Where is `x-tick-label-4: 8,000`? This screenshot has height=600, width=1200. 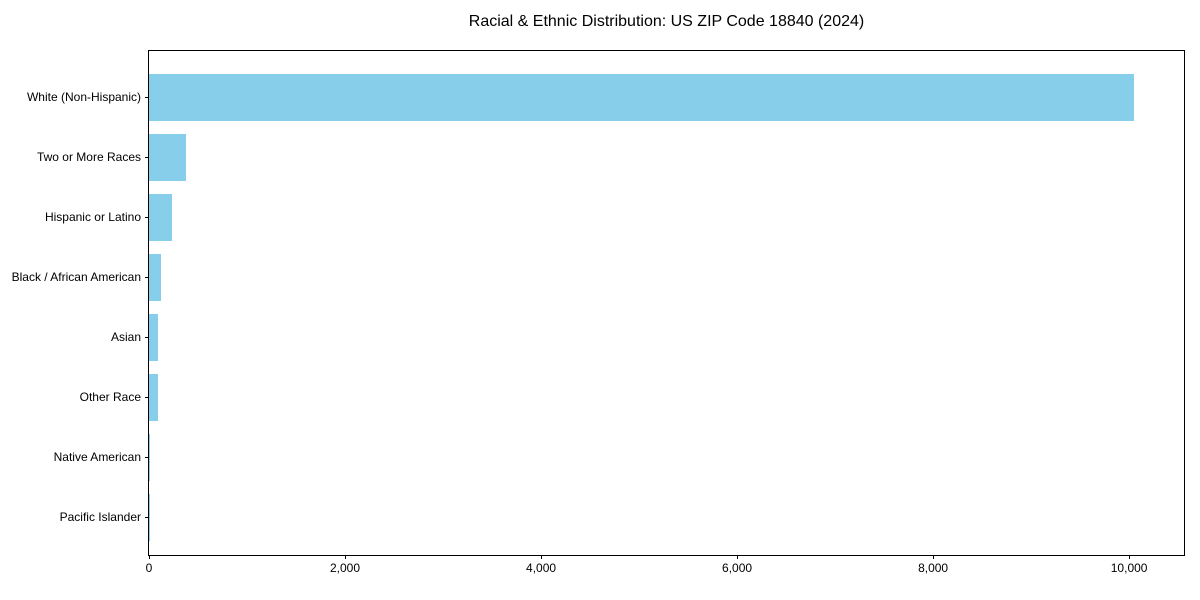
x-tick-label-4: 8,000 is located at coordinates (933, 568).